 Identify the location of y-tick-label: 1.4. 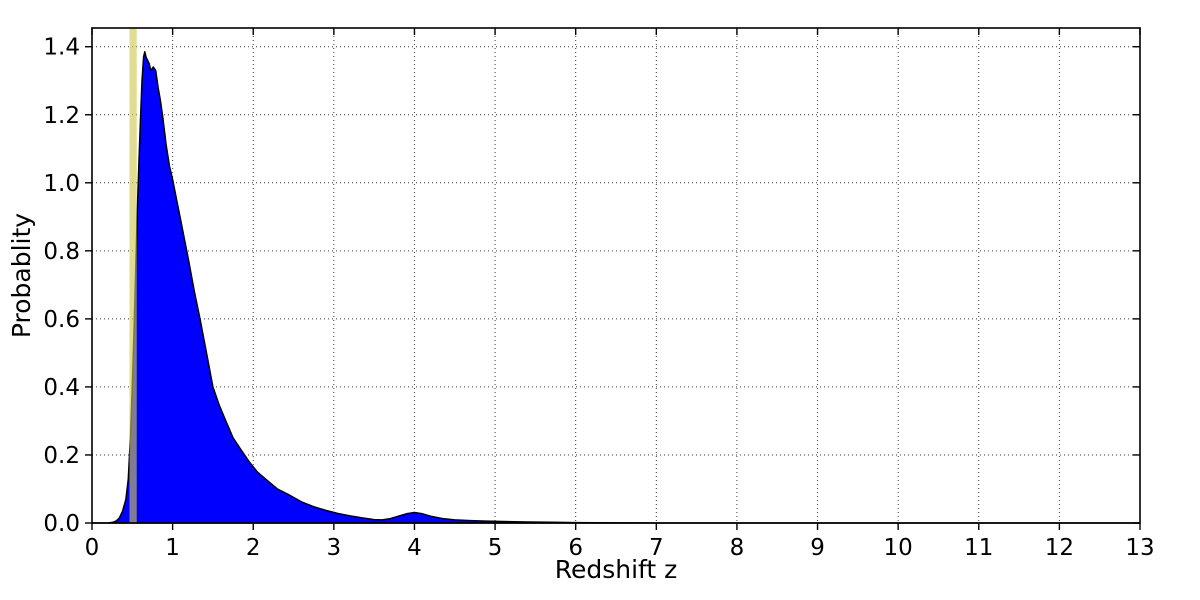
(61, 48).